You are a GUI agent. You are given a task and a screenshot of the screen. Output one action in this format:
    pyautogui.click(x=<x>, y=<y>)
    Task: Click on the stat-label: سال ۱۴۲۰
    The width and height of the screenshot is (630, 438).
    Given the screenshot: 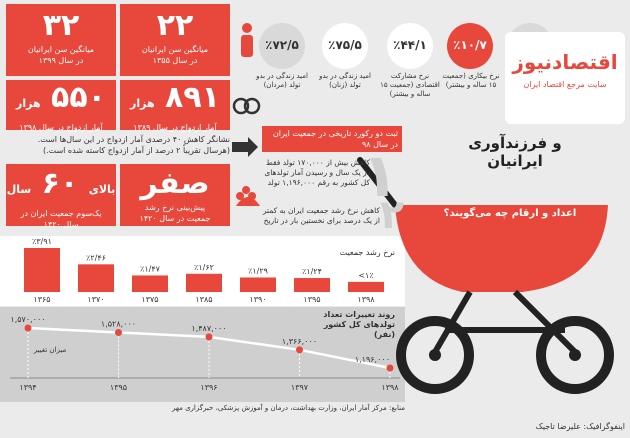 What is the action you would take?
    pyautogui.click(x=61, y=224)
    